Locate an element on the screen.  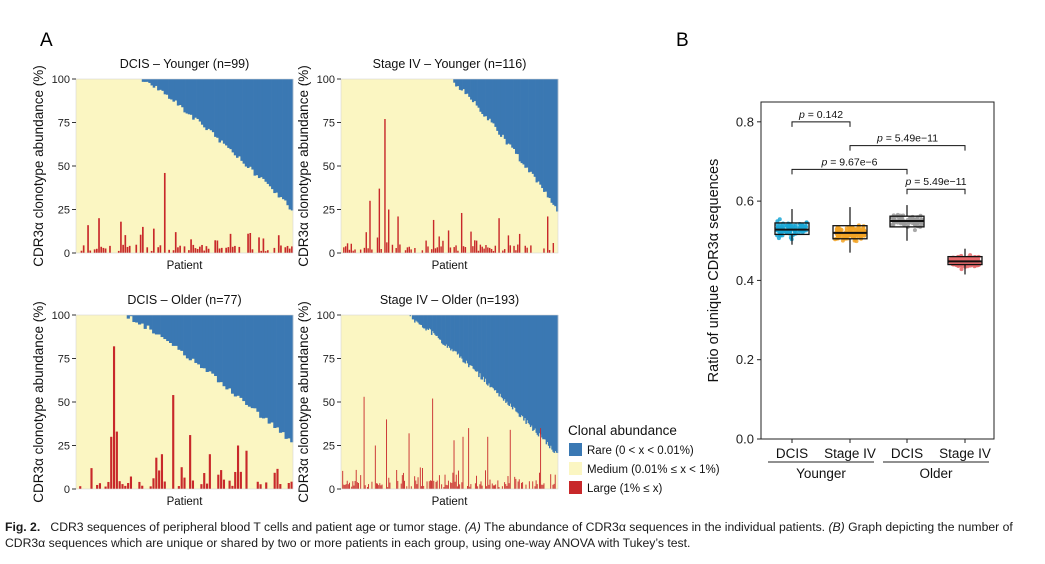
y-tick-label: 0 is located at coordinates (332, 490).